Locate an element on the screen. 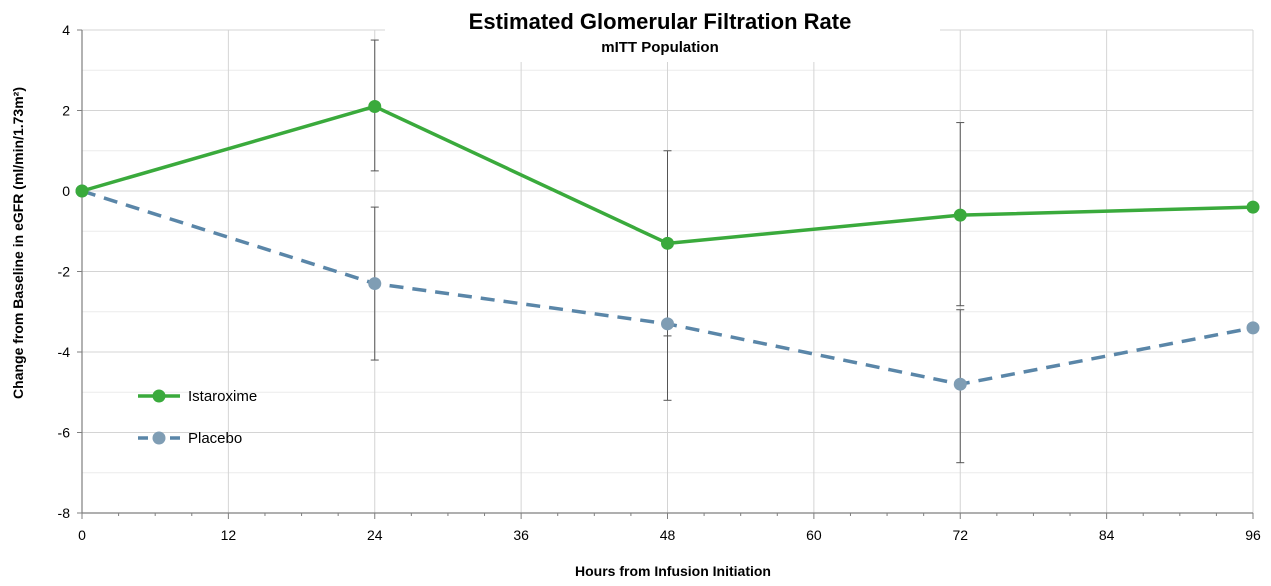  y-tick-label: -8 is located at coordinates (64, 513).